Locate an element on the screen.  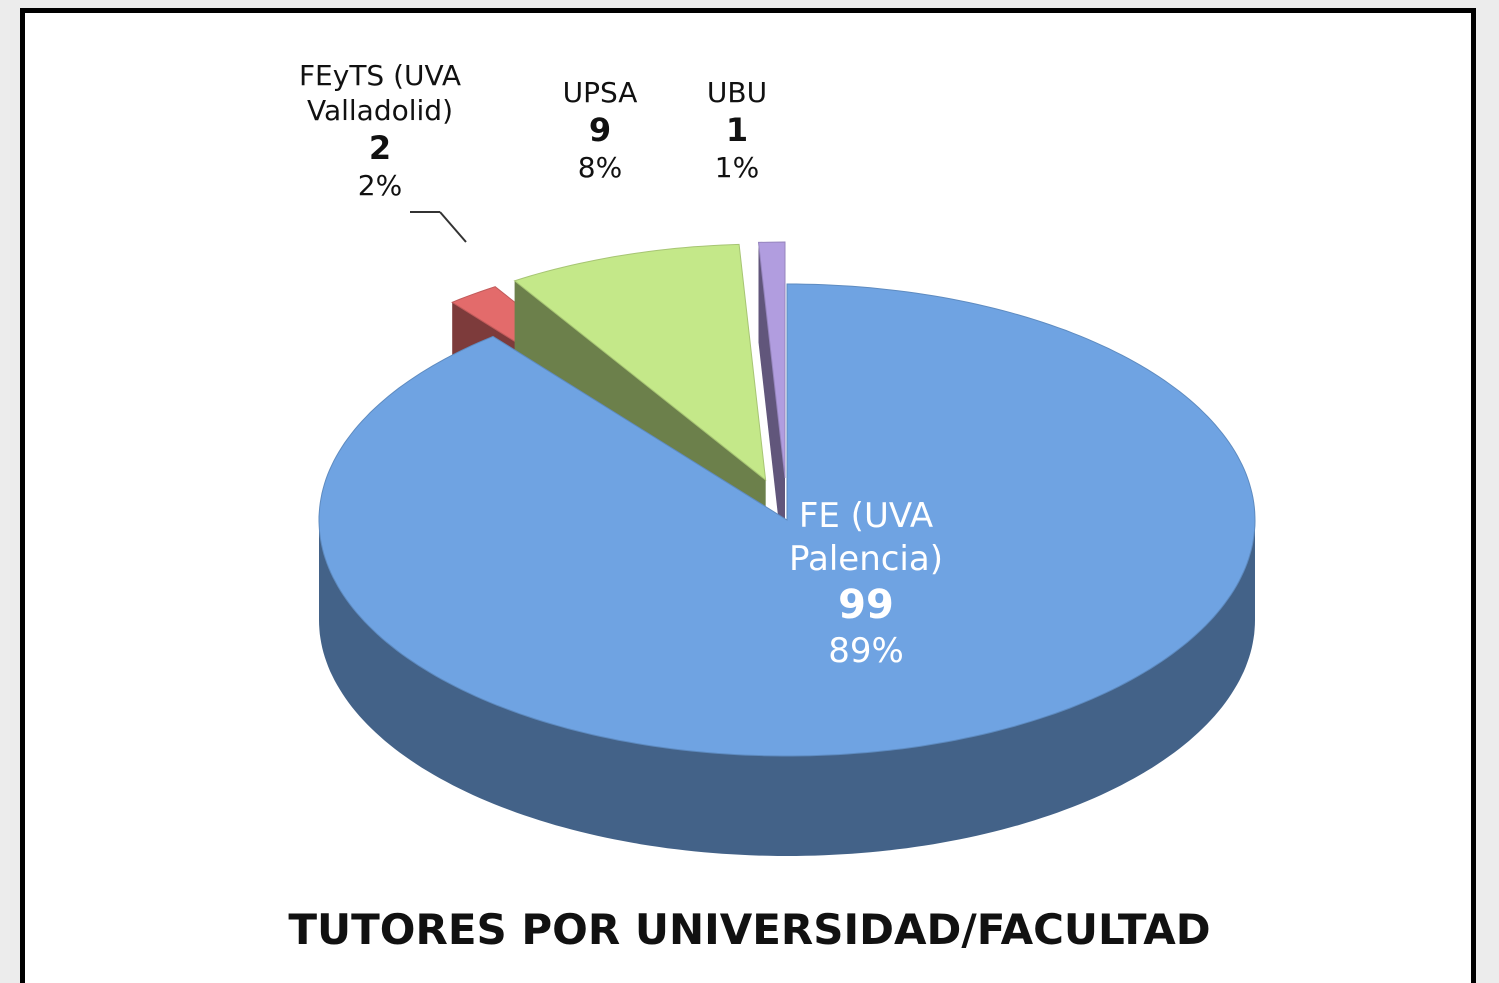
data-label: UPSA 9 8% is located at coordinates (600, 130).